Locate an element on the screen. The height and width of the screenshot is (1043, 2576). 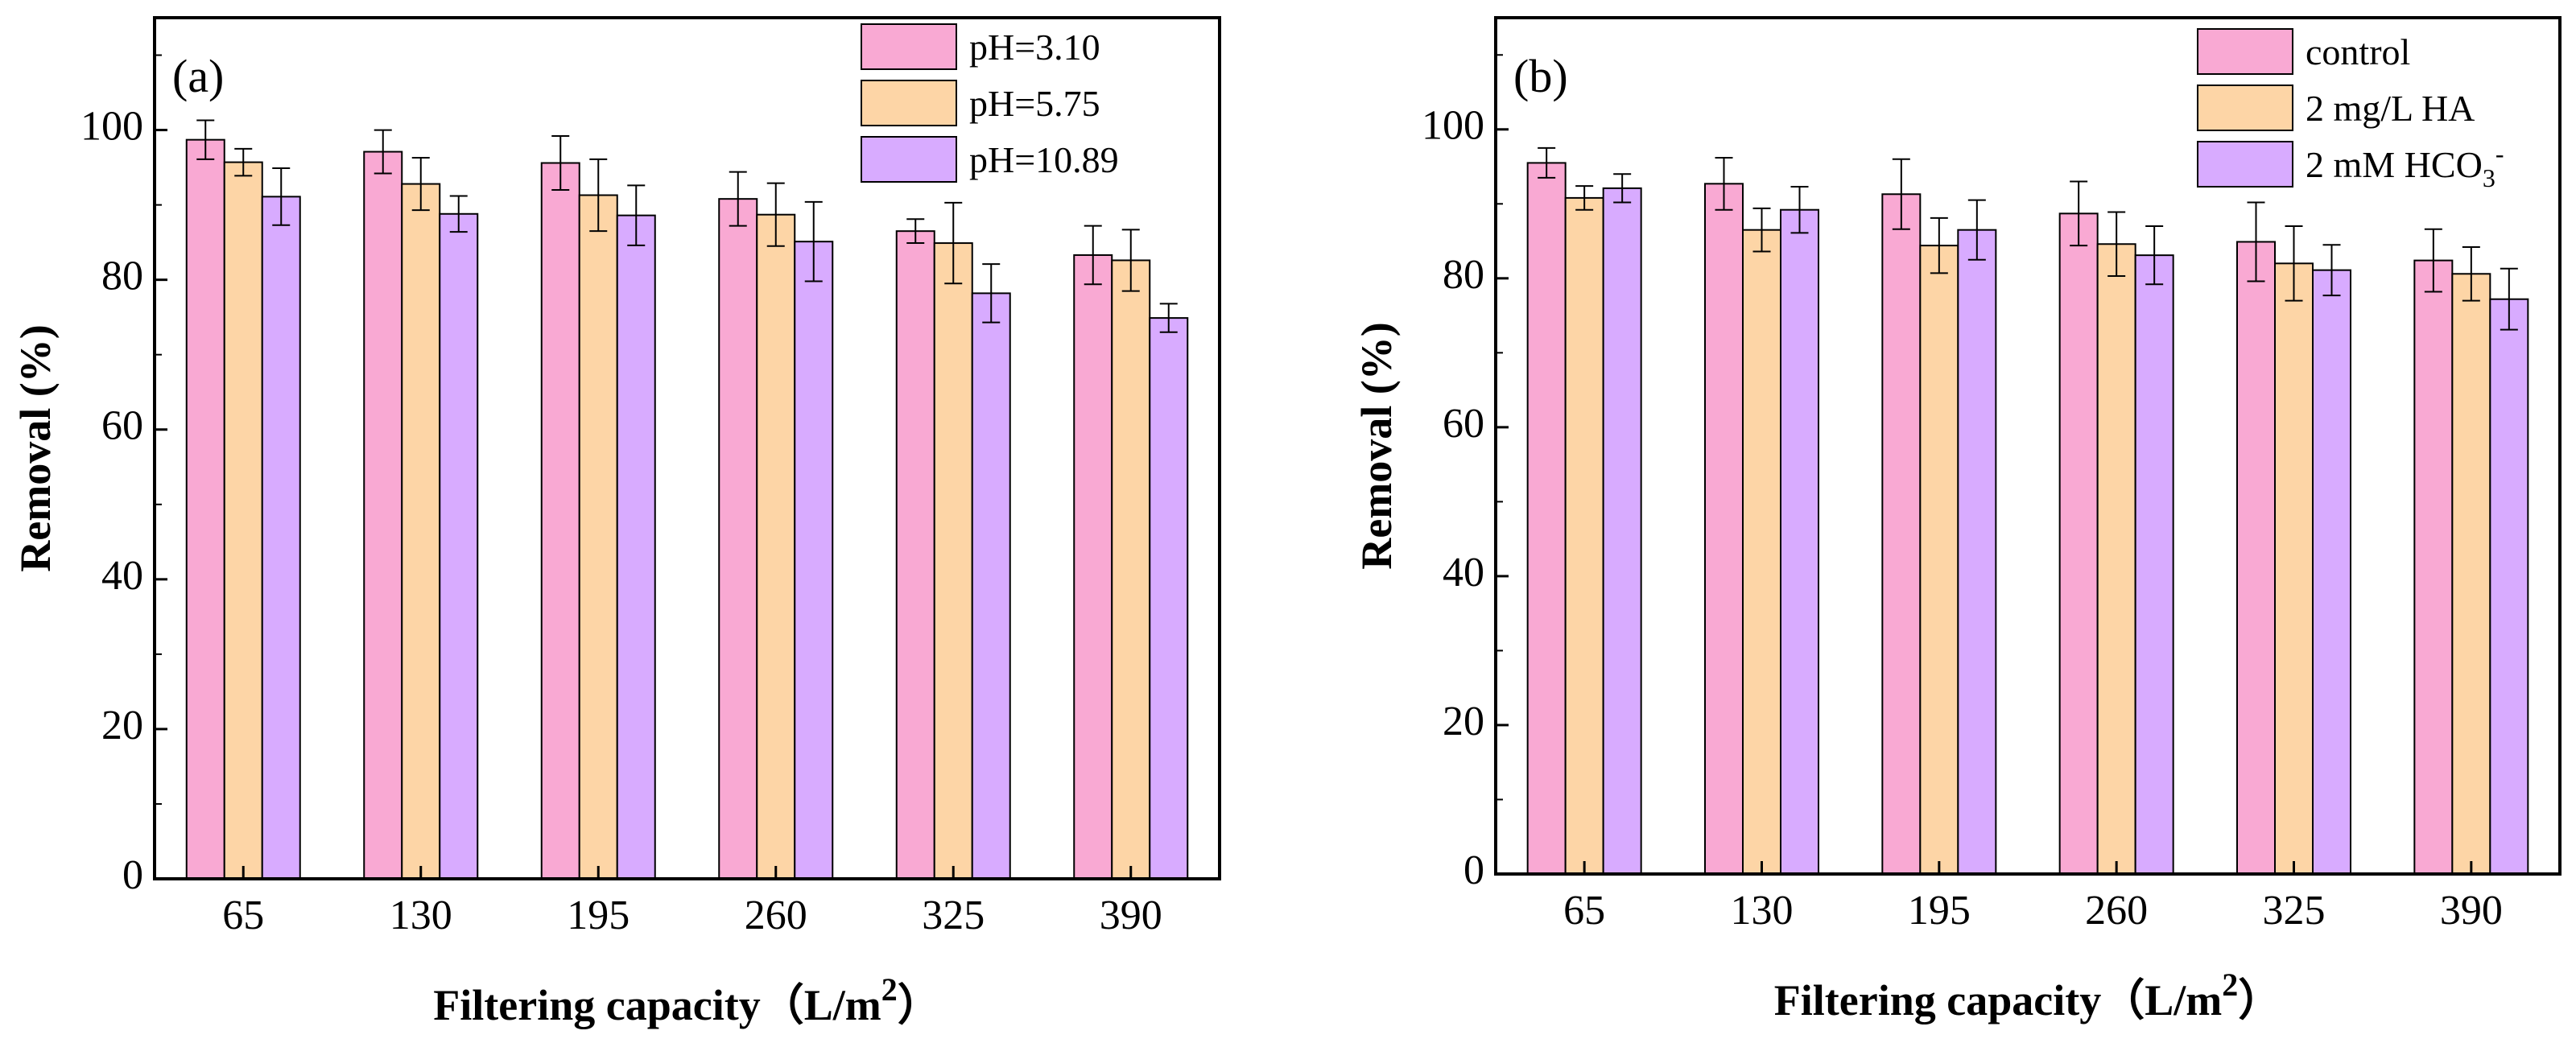
legend-label-main: pH=3.10 is located at coordinates (1034, 47).